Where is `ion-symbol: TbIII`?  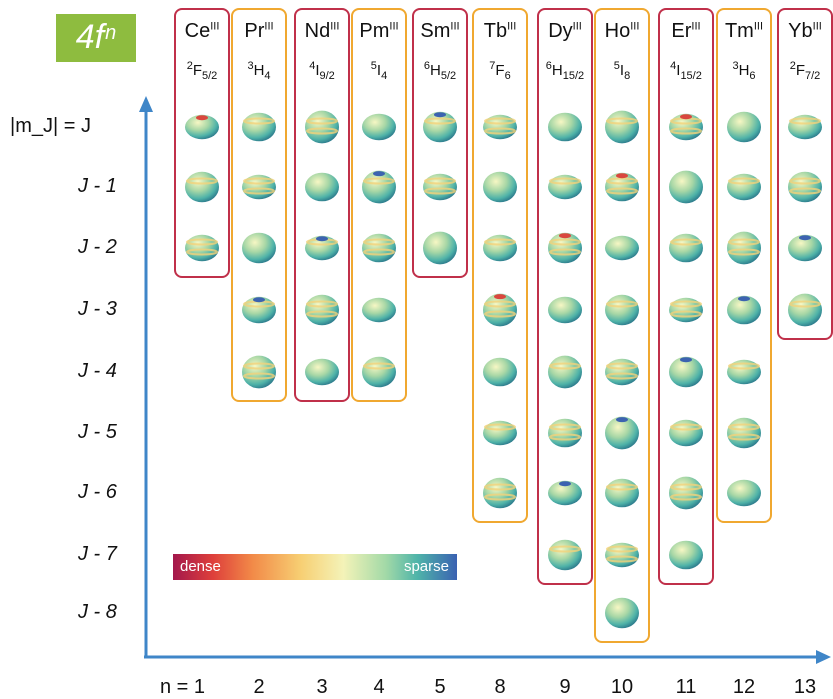
ion-symbol: TbIII is located at coordinates (500, 31).